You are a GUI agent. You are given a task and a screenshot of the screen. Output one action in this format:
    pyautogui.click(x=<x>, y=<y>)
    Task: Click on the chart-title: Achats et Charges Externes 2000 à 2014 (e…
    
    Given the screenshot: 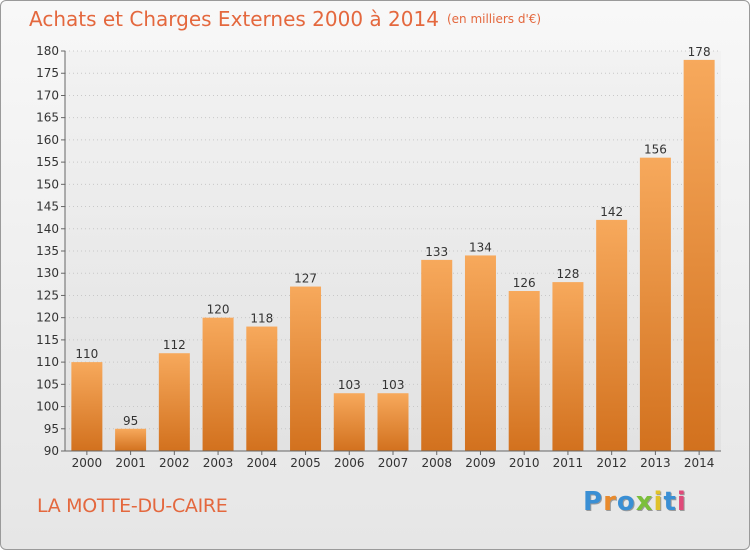 What is the action you would take?
    pyautogui.click(x=285, y=19)
    